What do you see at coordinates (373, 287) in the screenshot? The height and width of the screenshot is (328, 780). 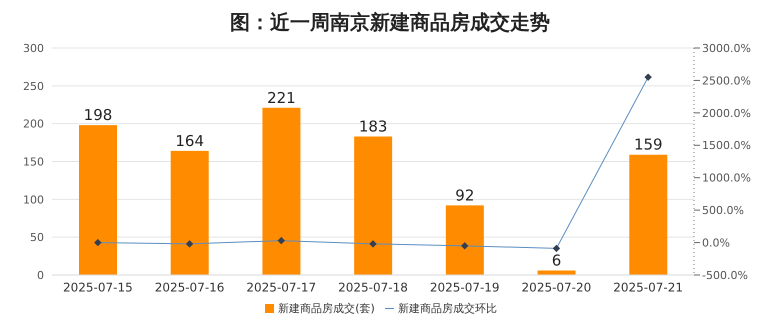 I see `x-tick-label: 2025-07-18` at bounding box center [373, 287].